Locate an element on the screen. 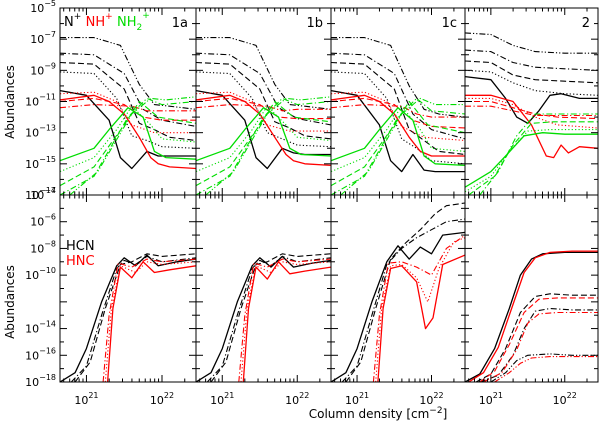  series-n-plus-dashdot-1c-top is located at coordinates (398, 96).